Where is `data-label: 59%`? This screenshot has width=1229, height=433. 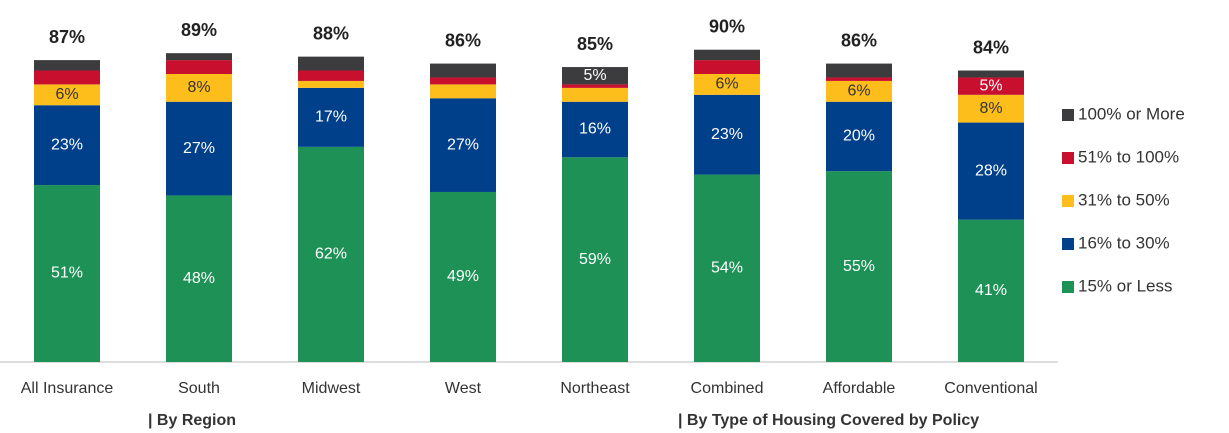 data-label: 59% is located at coordinates (595, 259).